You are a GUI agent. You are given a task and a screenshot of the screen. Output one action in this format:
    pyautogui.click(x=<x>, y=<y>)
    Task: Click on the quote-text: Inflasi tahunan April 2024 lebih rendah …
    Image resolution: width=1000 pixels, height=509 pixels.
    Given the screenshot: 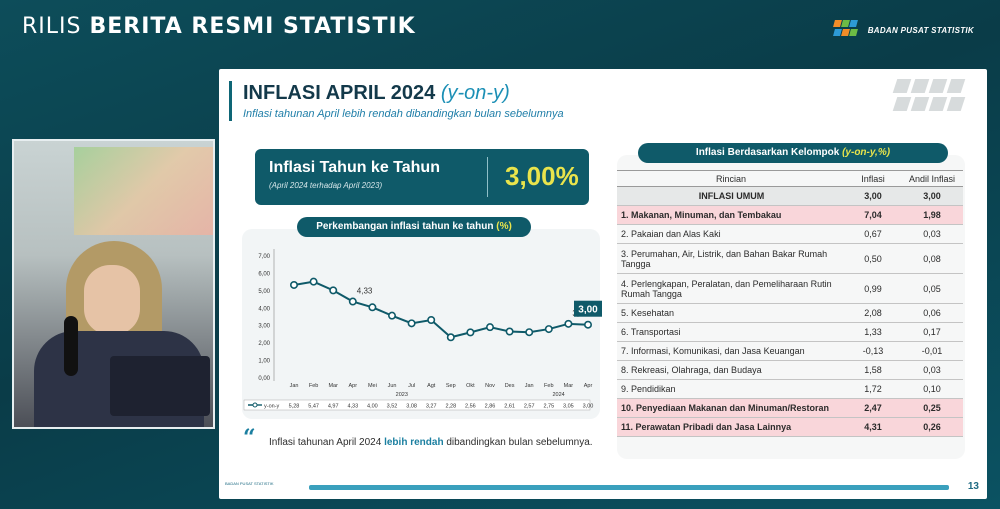 What is the action you would take?
    pyautogui.click(x=431, y=442)
    